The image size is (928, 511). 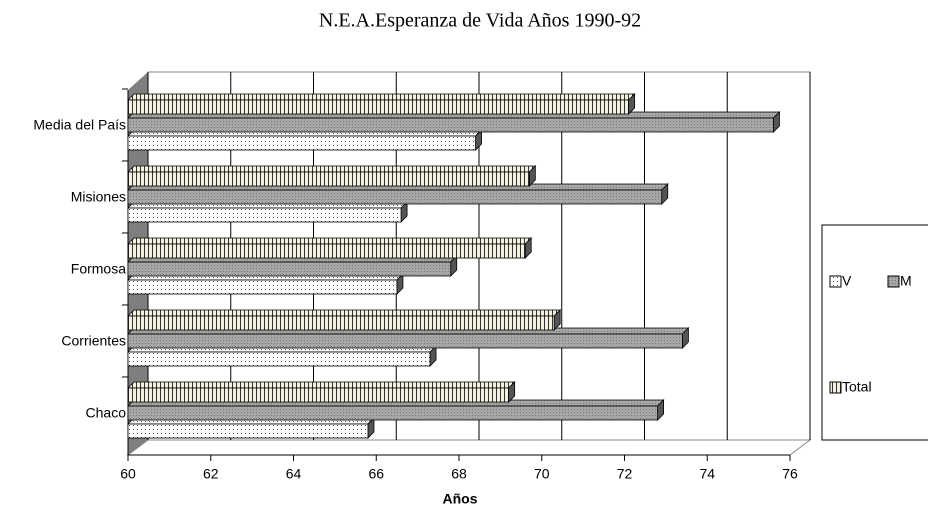 I want to click on legend-label: Total, so click(x=857, y=387).